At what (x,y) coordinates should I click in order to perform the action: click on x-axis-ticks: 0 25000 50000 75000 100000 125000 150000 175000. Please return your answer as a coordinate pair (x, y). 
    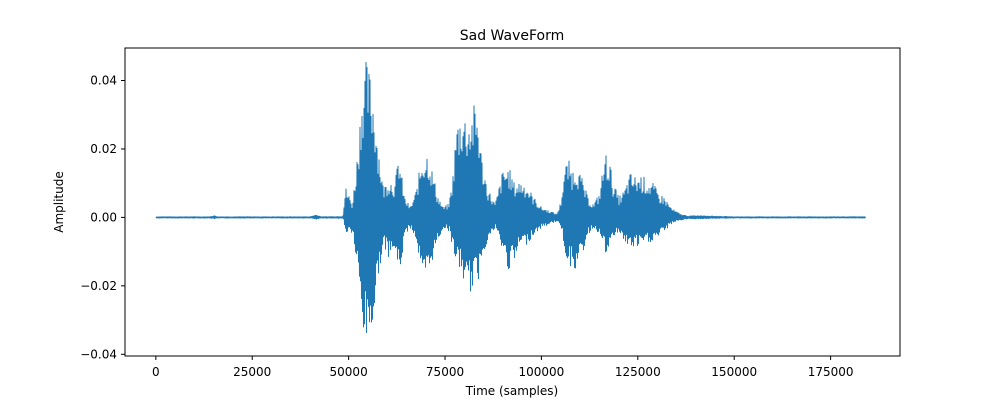
    Looking at the image, I should click on (503, 367).